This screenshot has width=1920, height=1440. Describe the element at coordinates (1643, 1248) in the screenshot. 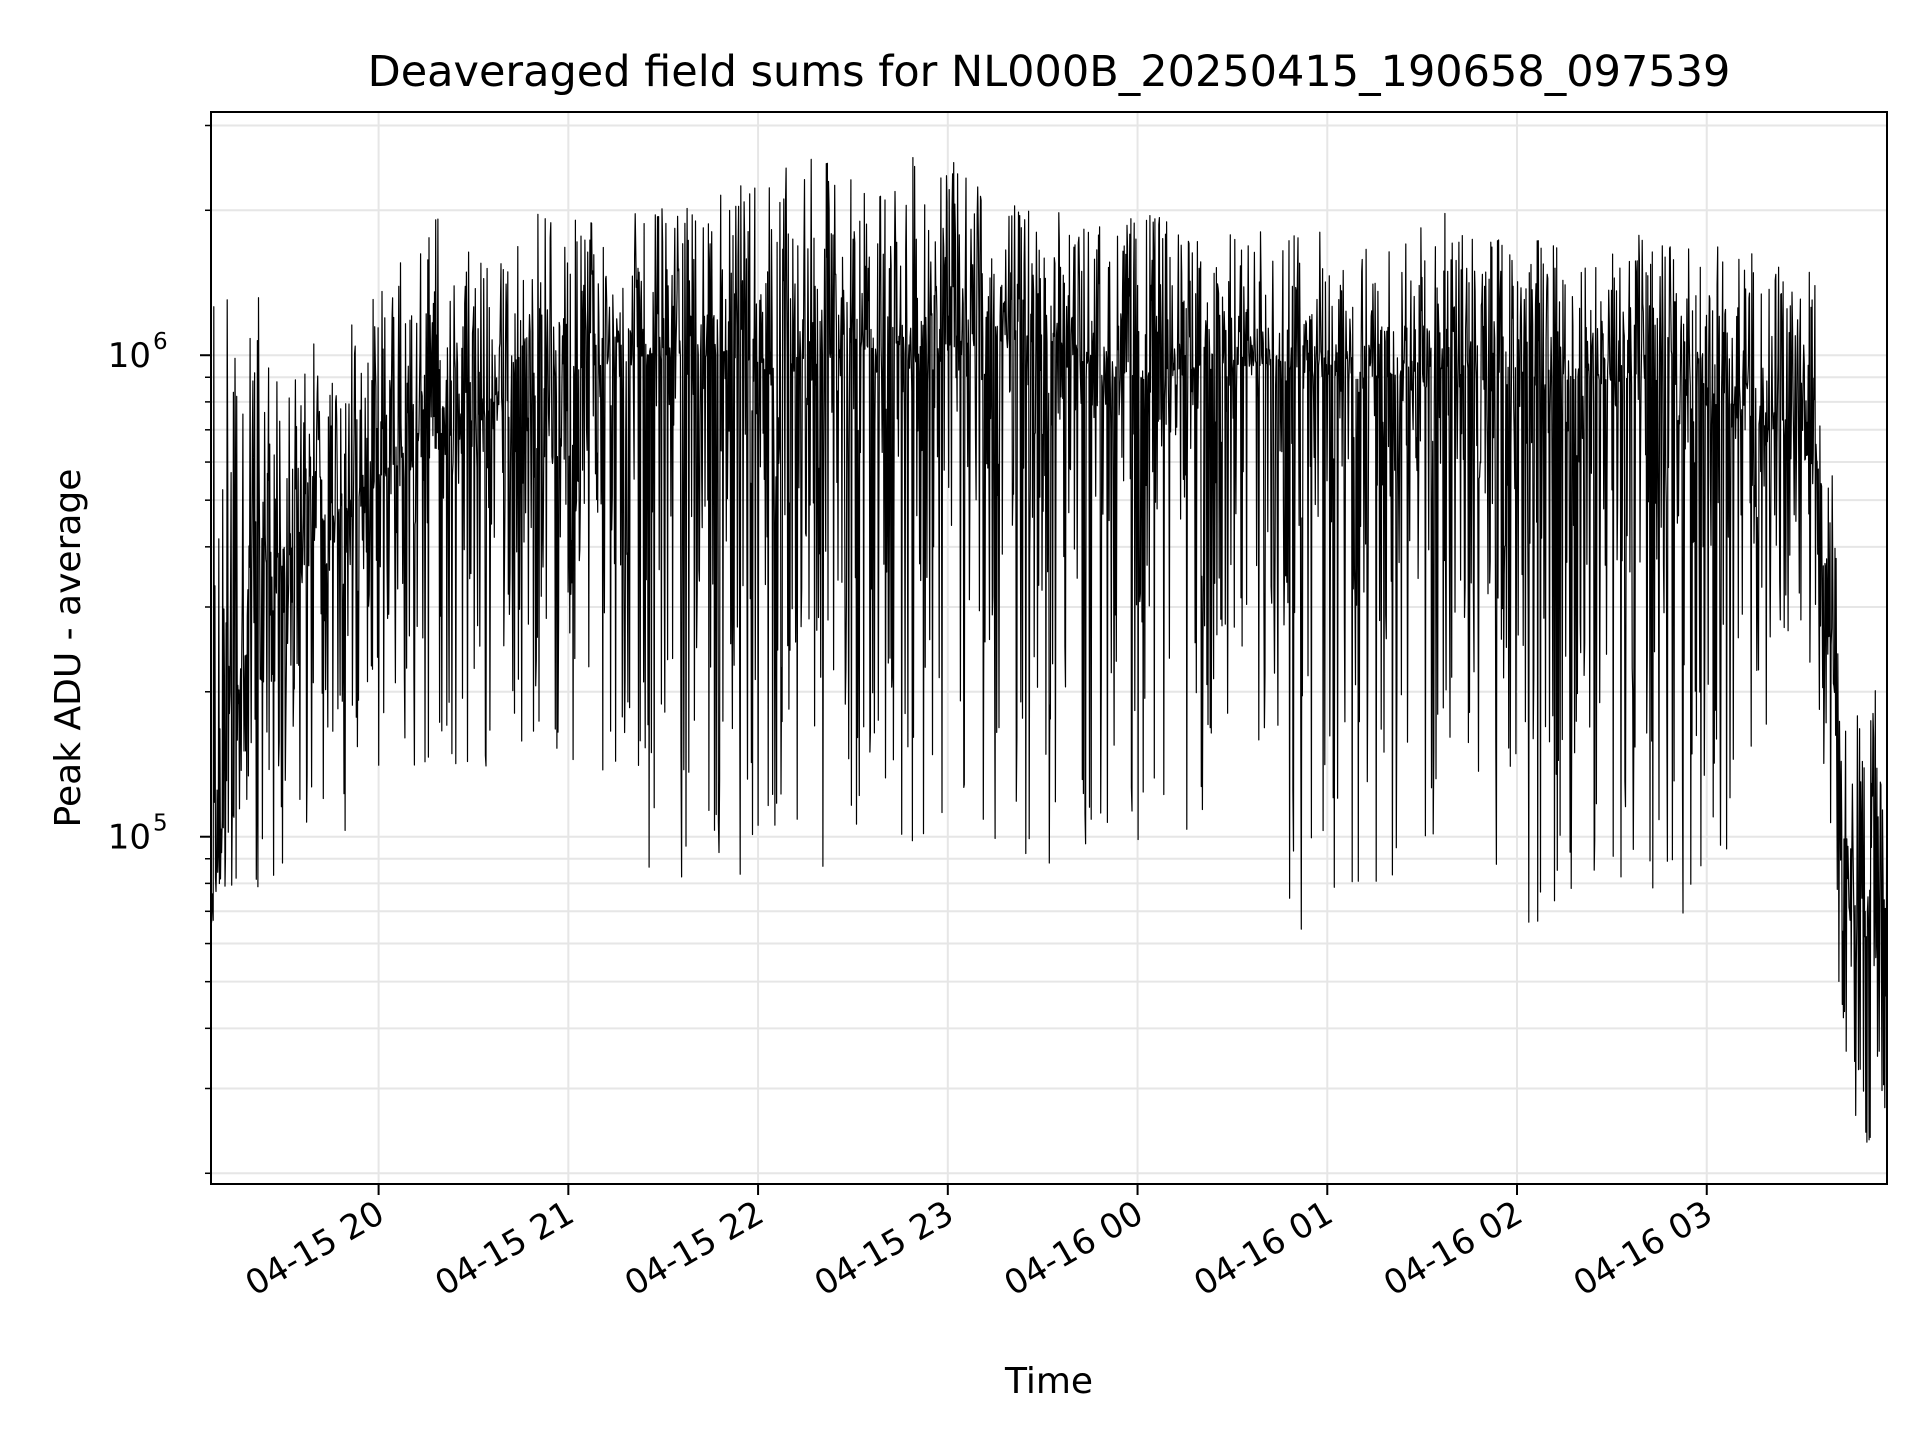

I see `x-tick-label: 04-16 03` at that location.